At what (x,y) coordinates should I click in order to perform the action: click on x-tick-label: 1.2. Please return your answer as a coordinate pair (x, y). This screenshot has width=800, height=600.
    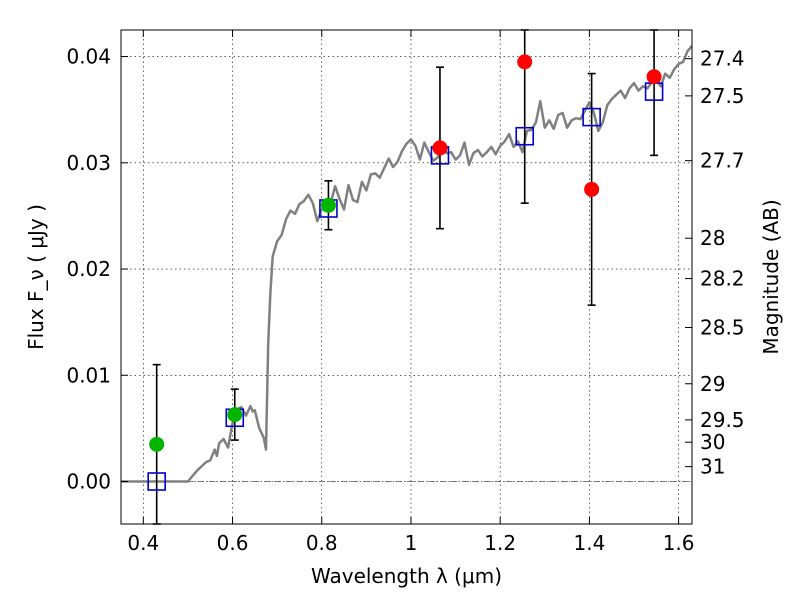
    Looking at the image, I should click on (500, 543).